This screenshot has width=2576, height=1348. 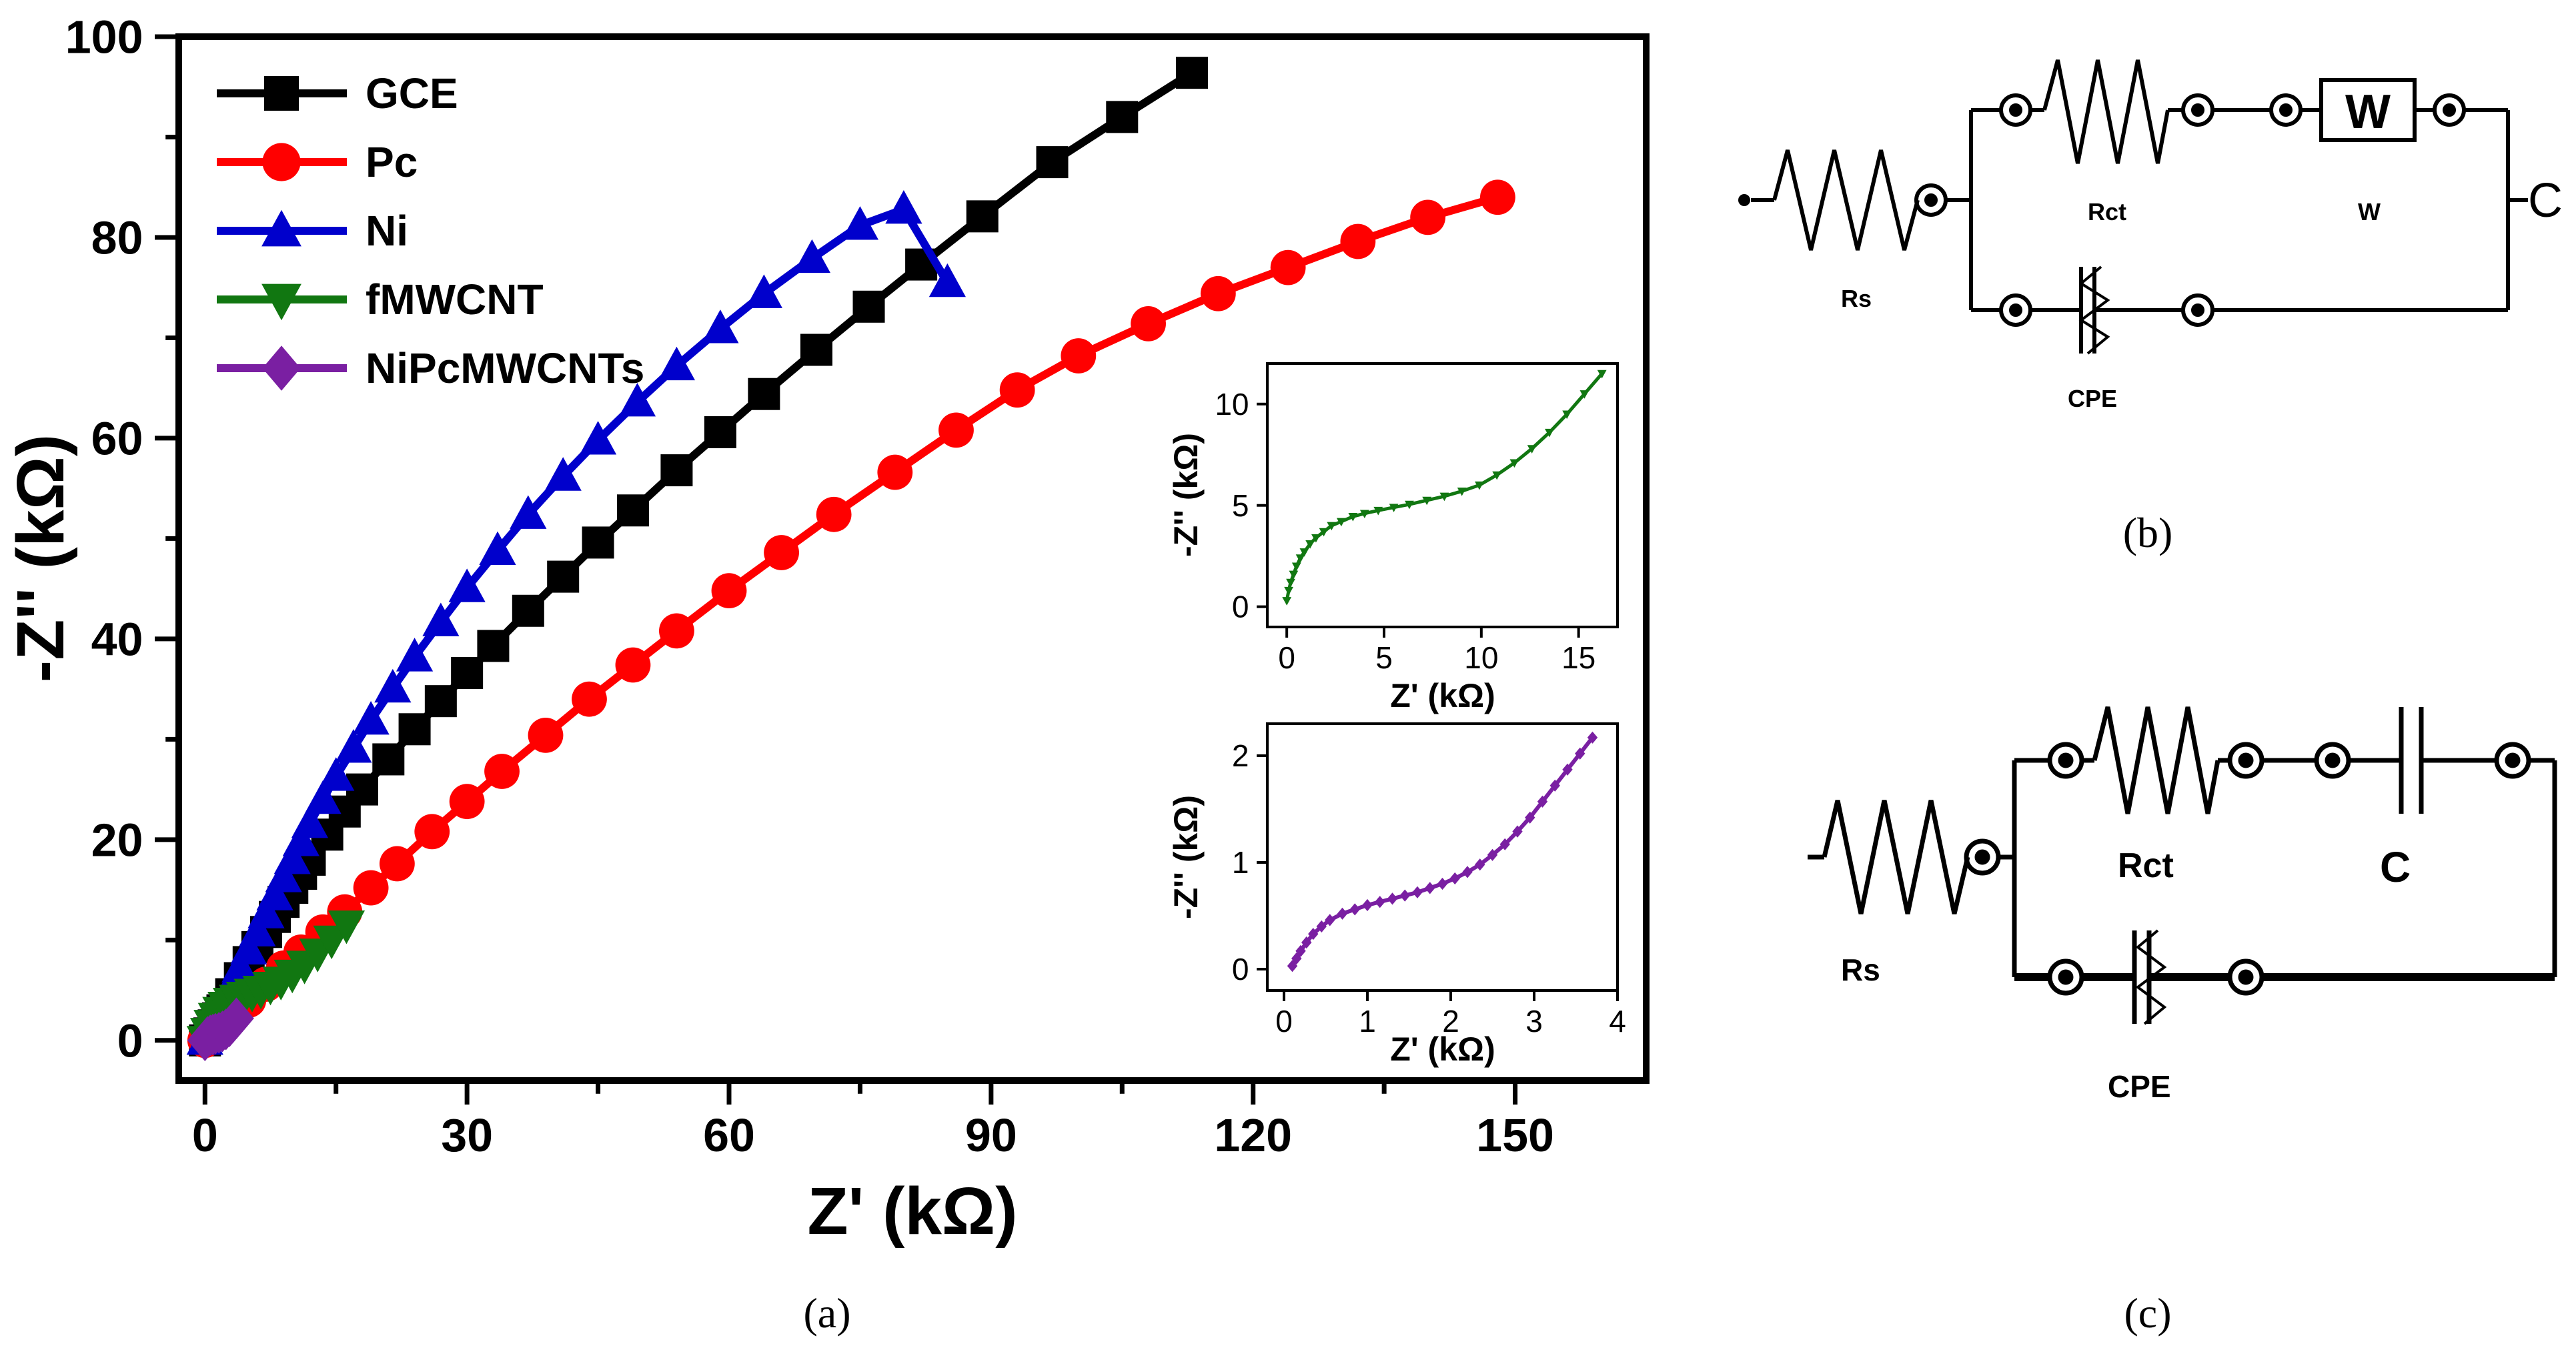 I want to click on circuit-c-c-label: C, so click(x=2395, y=867).